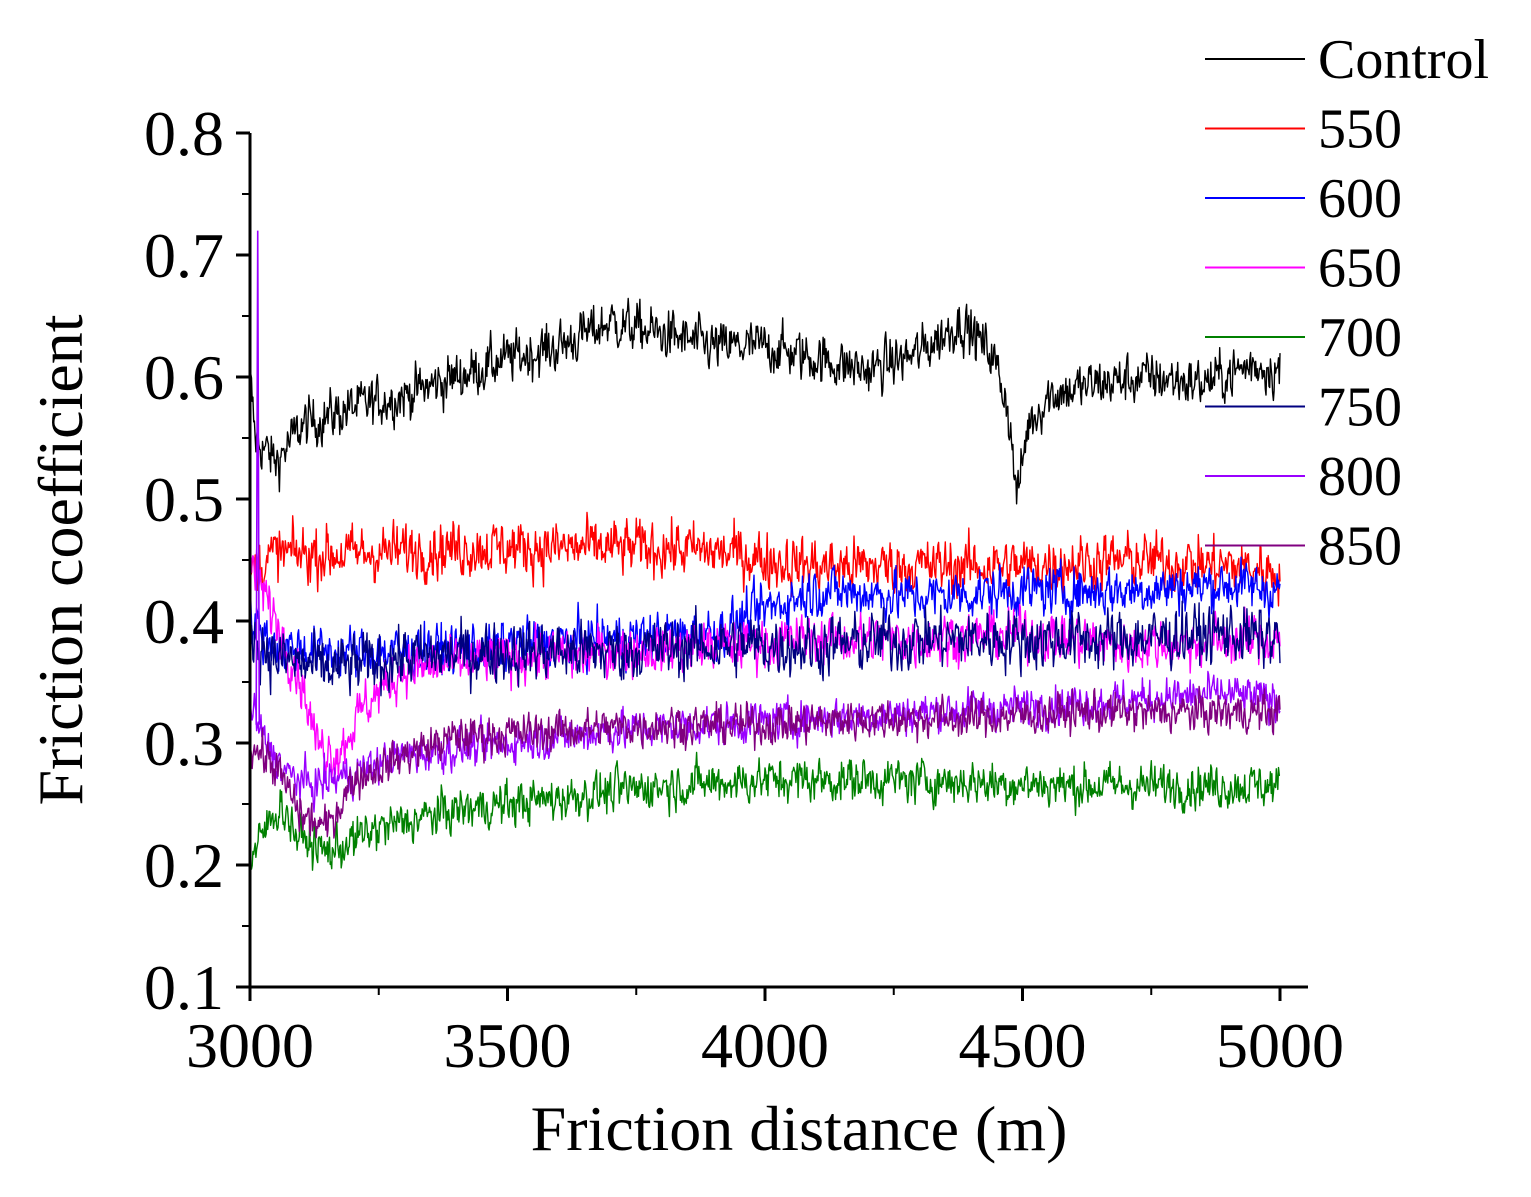  I want to click on y-tick-label: 0.5, so click(184, 499).